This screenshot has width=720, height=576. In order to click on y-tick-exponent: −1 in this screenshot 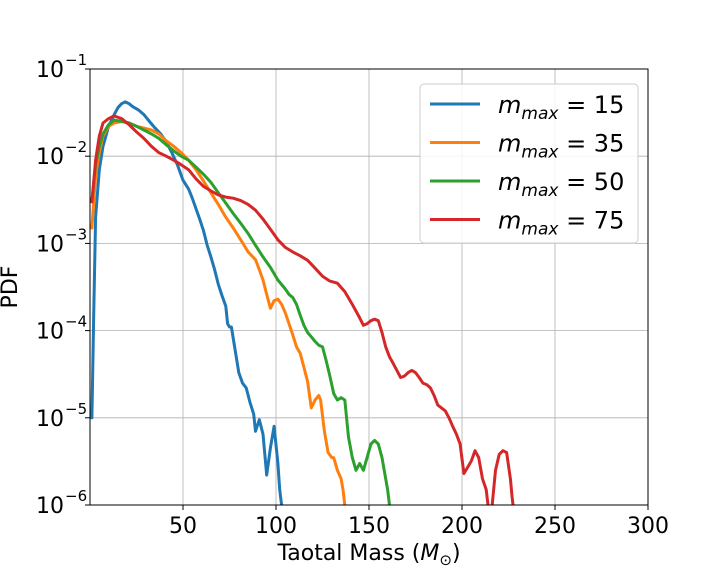, I will do `click(76, 60)`.